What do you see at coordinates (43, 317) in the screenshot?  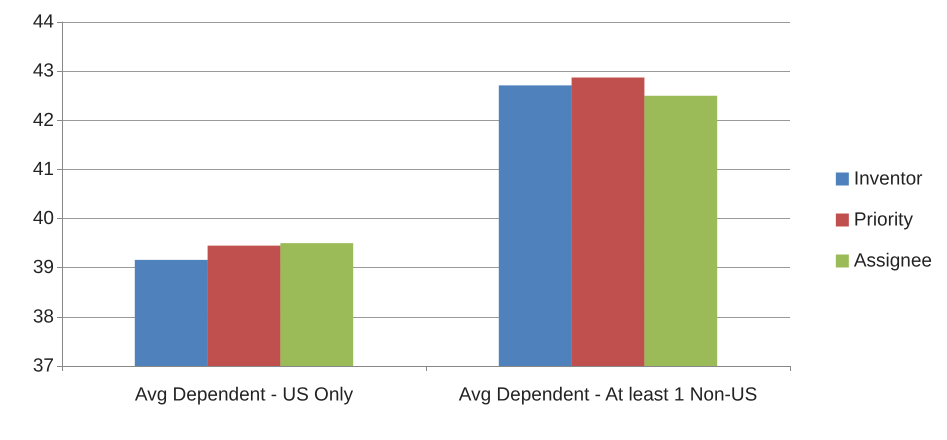 I see `y-tick-label: 38` at bounding box center [43, 317].